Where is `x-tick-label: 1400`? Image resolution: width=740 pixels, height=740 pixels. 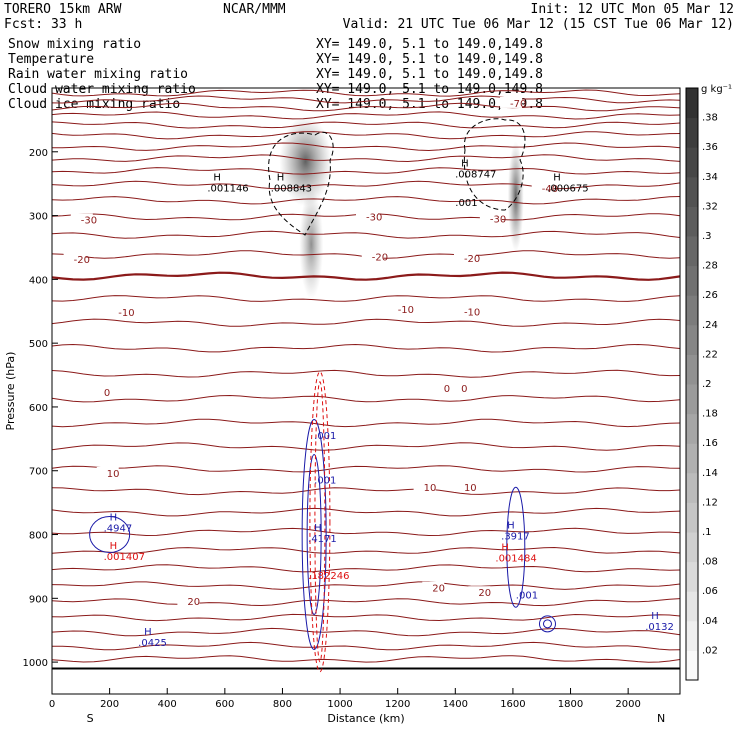 x-tick-label: 1400 is located at coordinates (455, 704).